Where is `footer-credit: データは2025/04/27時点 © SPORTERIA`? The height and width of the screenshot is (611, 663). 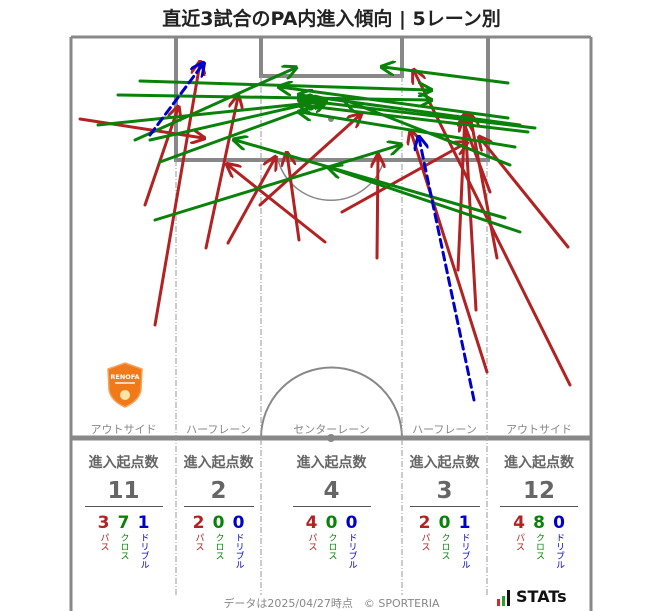
footer-credit: データは2025/04/27時点 © SPORTERIA is located at coordinates (331, 603).